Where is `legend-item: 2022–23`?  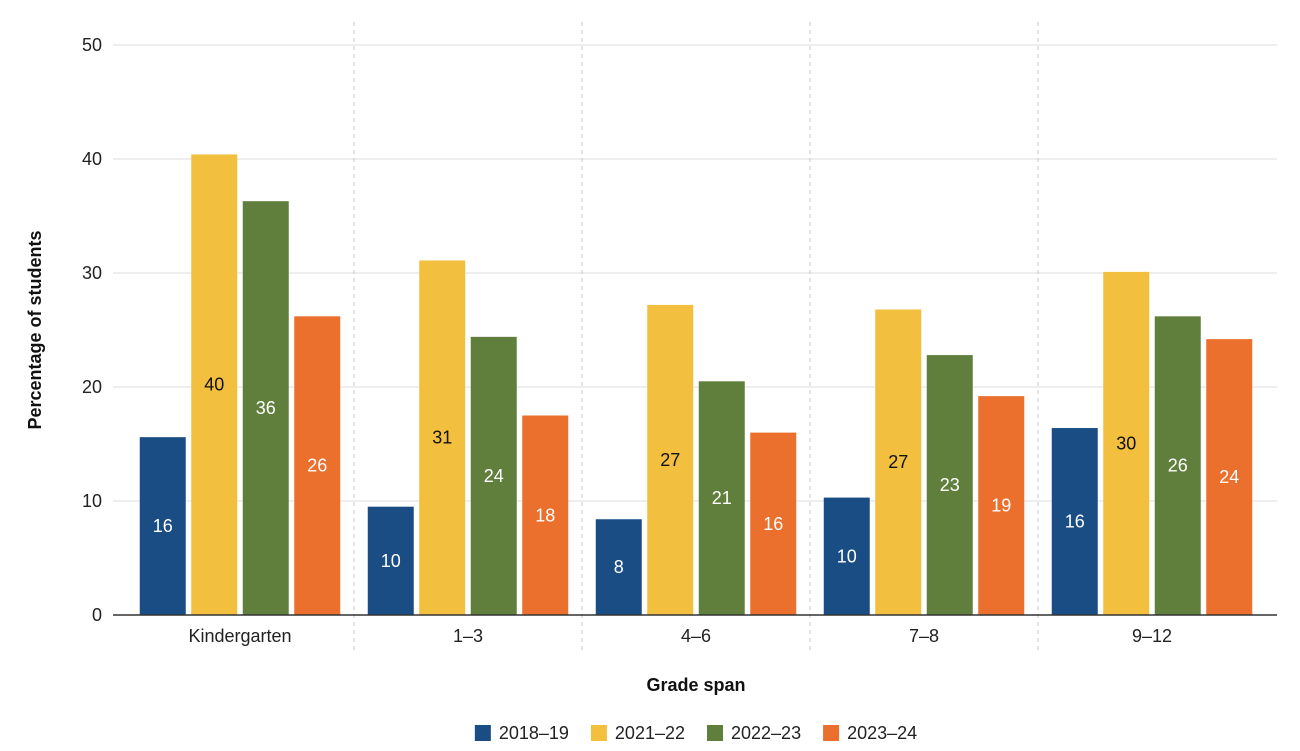 legend-item: 2022–23 is located at coordinates (754, 733).